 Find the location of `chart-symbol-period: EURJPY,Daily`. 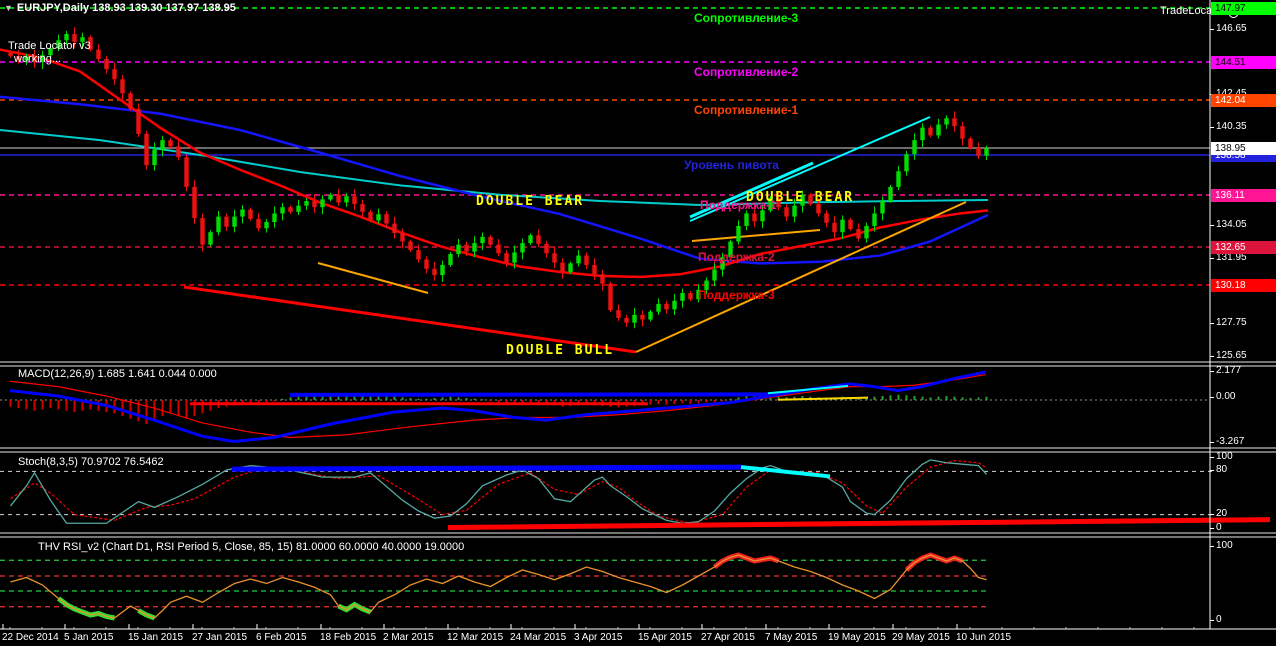

chart-symbol-period: EURJPY,Daily is located at coordinates (53, 8).